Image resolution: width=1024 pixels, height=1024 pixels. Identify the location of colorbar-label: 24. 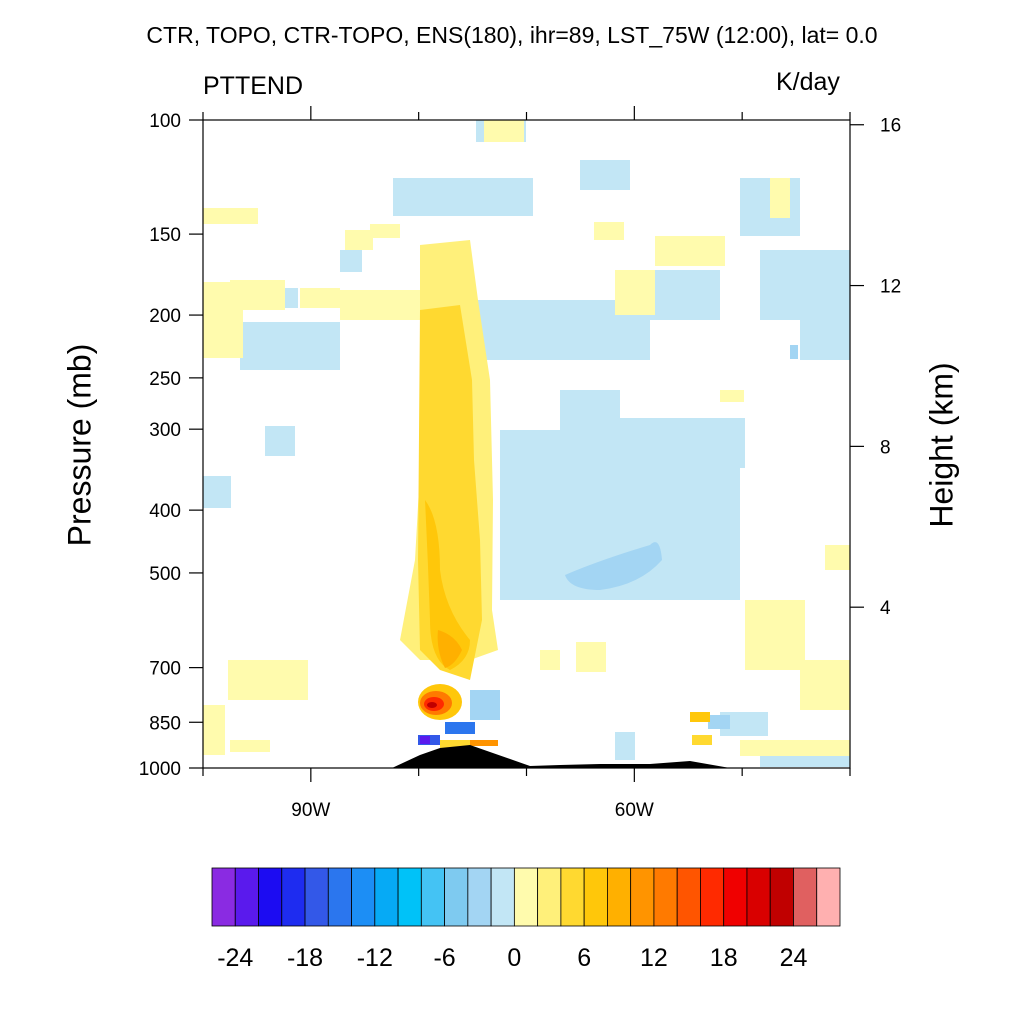
(794, 958).